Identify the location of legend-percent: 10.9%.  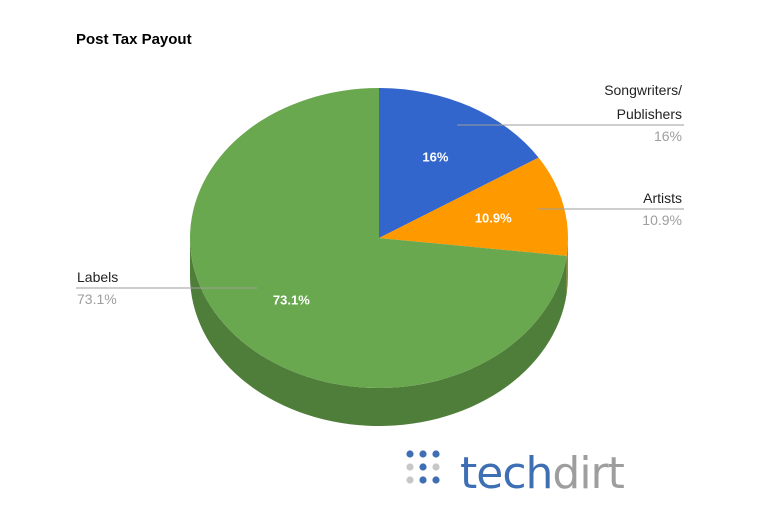
(662, 220).